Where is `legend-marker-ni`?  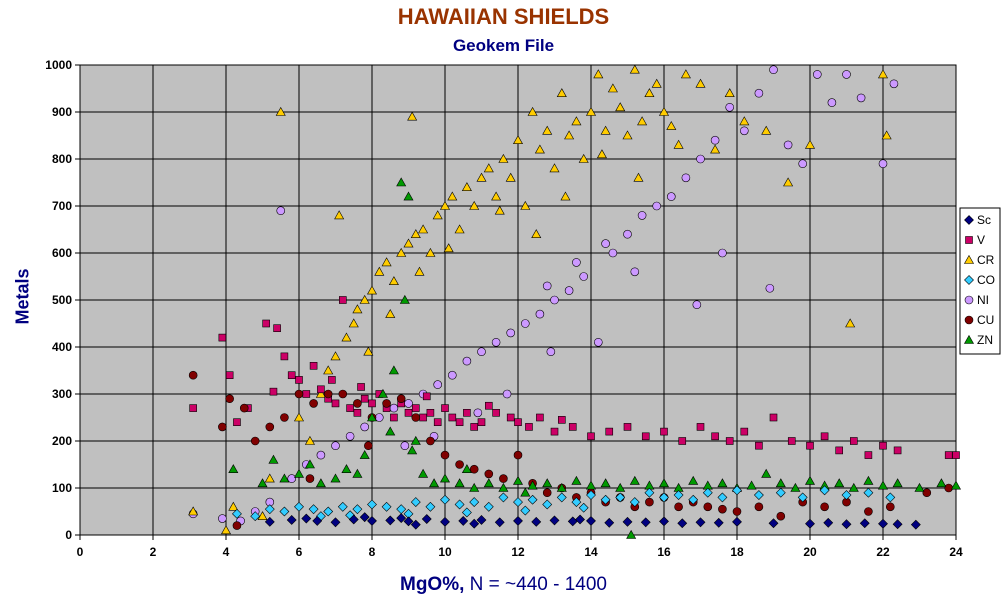
legend-marker-ni is located at coordinates (969, 300).